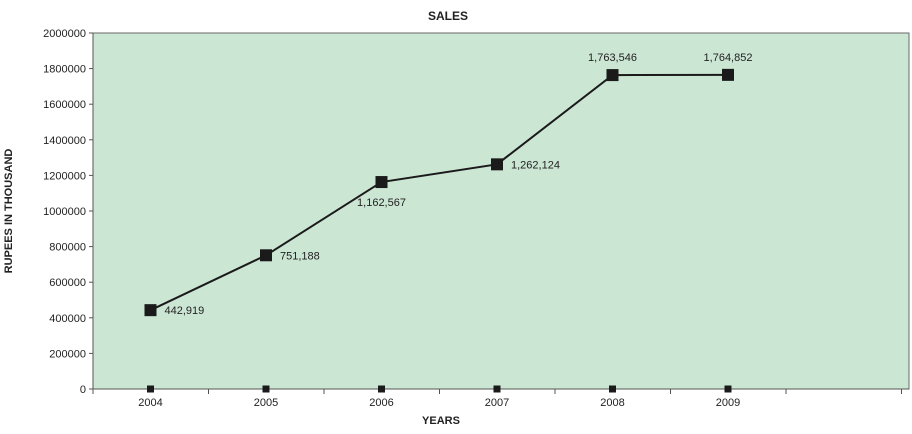 The height and width of the screenshot is (434, 912). I want to click on chart-title: SALES, so click(448, 16).